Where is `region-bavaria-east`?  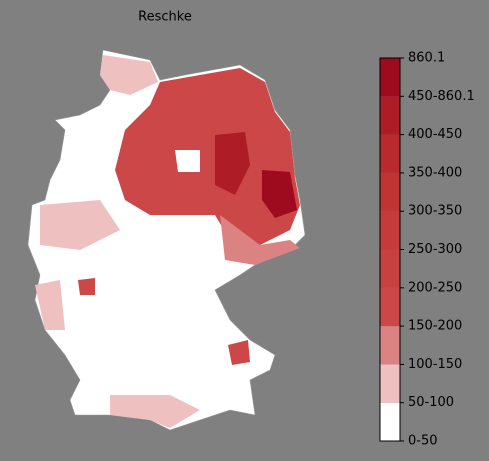 region-bavaria-east is located at coordinates (239, 352).